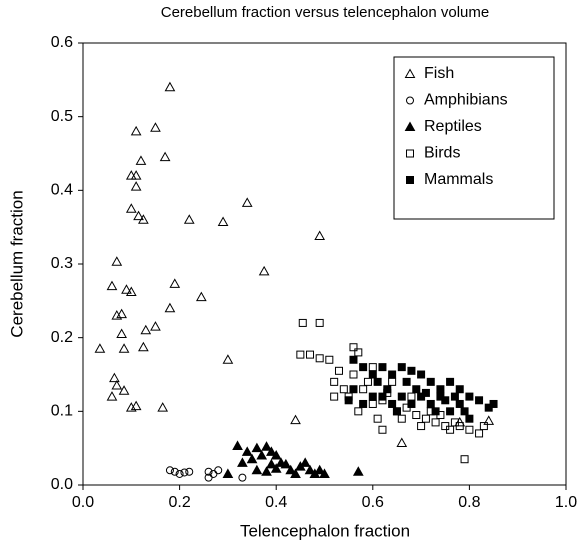  Describe the element at coordinates (442, 153) in the screenshot. I see `legend-label: Birds` at that location.